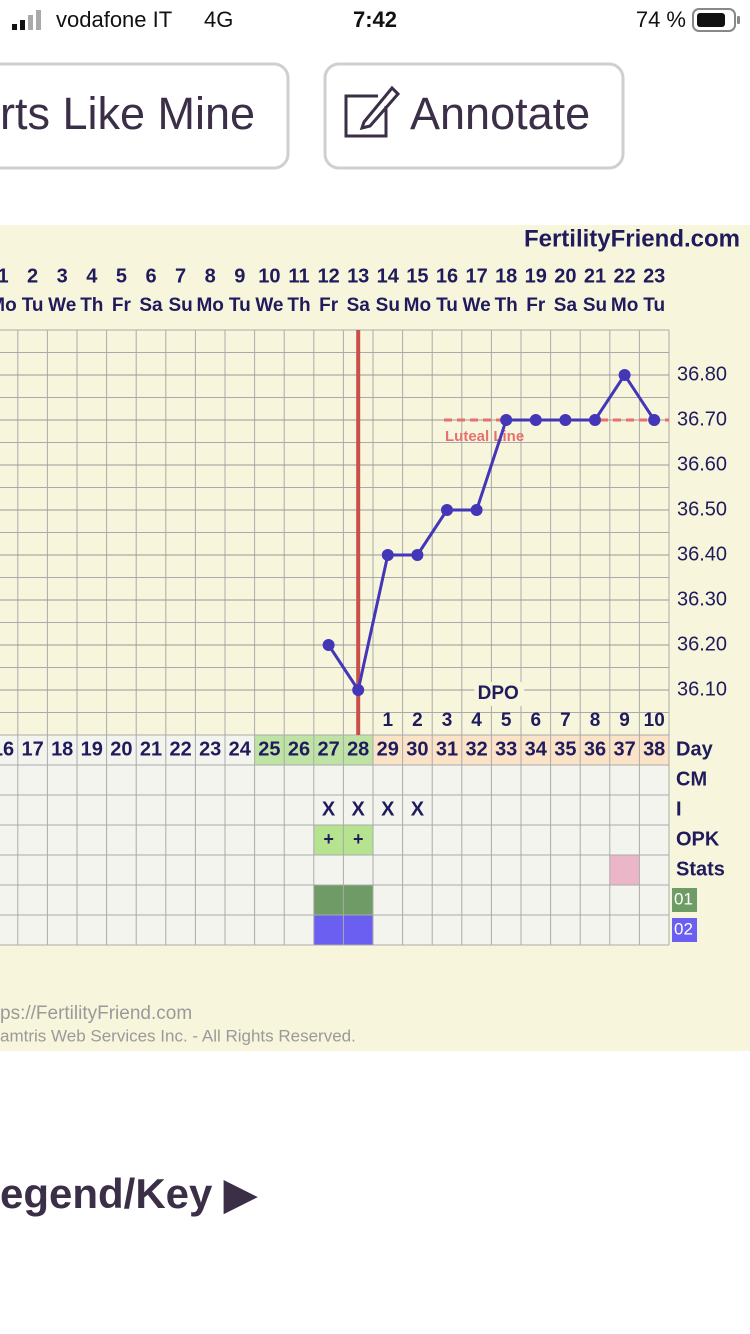 The height and width of the screenshot is (1334, 750). I want to click on row-label: 01, so click(683, 898).